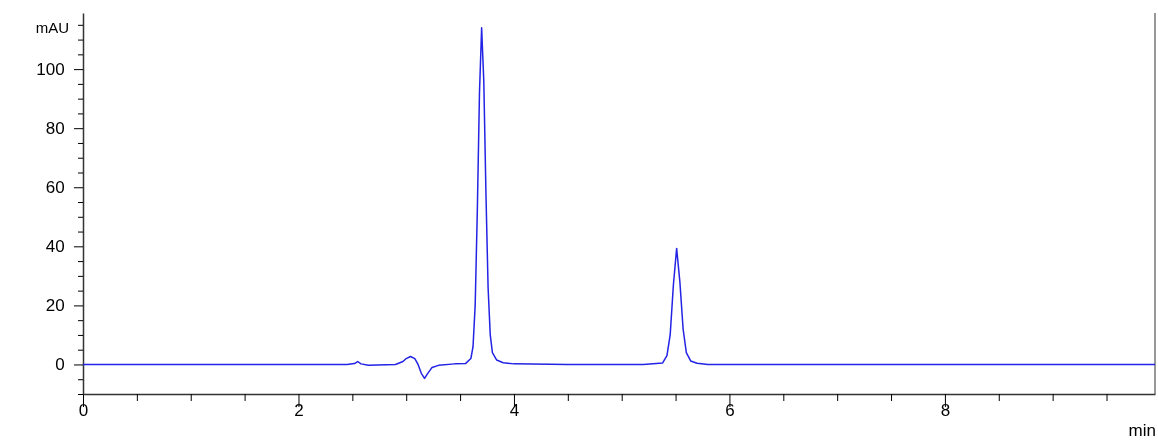 The height and width of the screenshot is (441, 1158). What do you see at coordinates (55, 188) in the screenshot?
I see `y-tick-label: 60` at bounding box center [55, 188].